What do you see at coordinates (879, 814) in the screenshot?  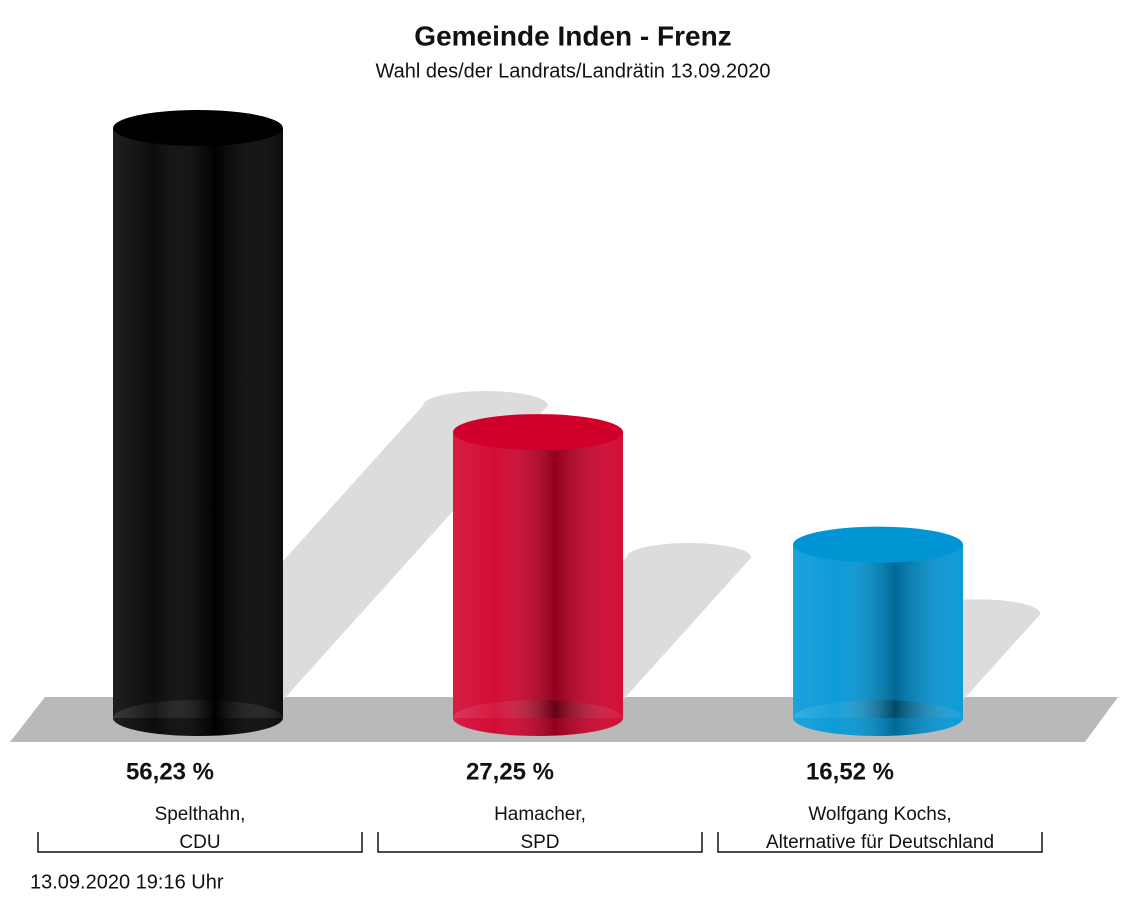 I see `category-label: Wolfgang Kochs,` at bounding box center [879, 814].